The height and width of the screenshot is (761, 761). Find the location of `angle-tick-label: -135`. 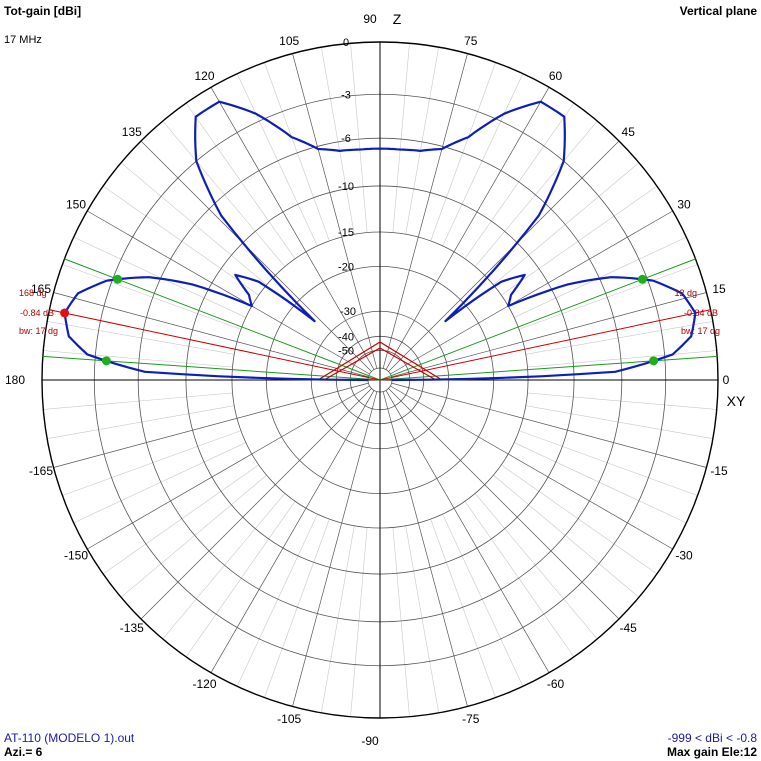

angle-tick-label: -135 is located at coordinates (132, 628).